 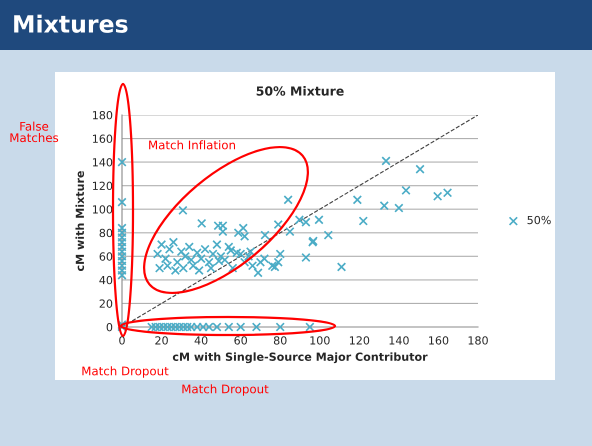 I want to click on x-tick-label: 80, so click(x=280, y=340).